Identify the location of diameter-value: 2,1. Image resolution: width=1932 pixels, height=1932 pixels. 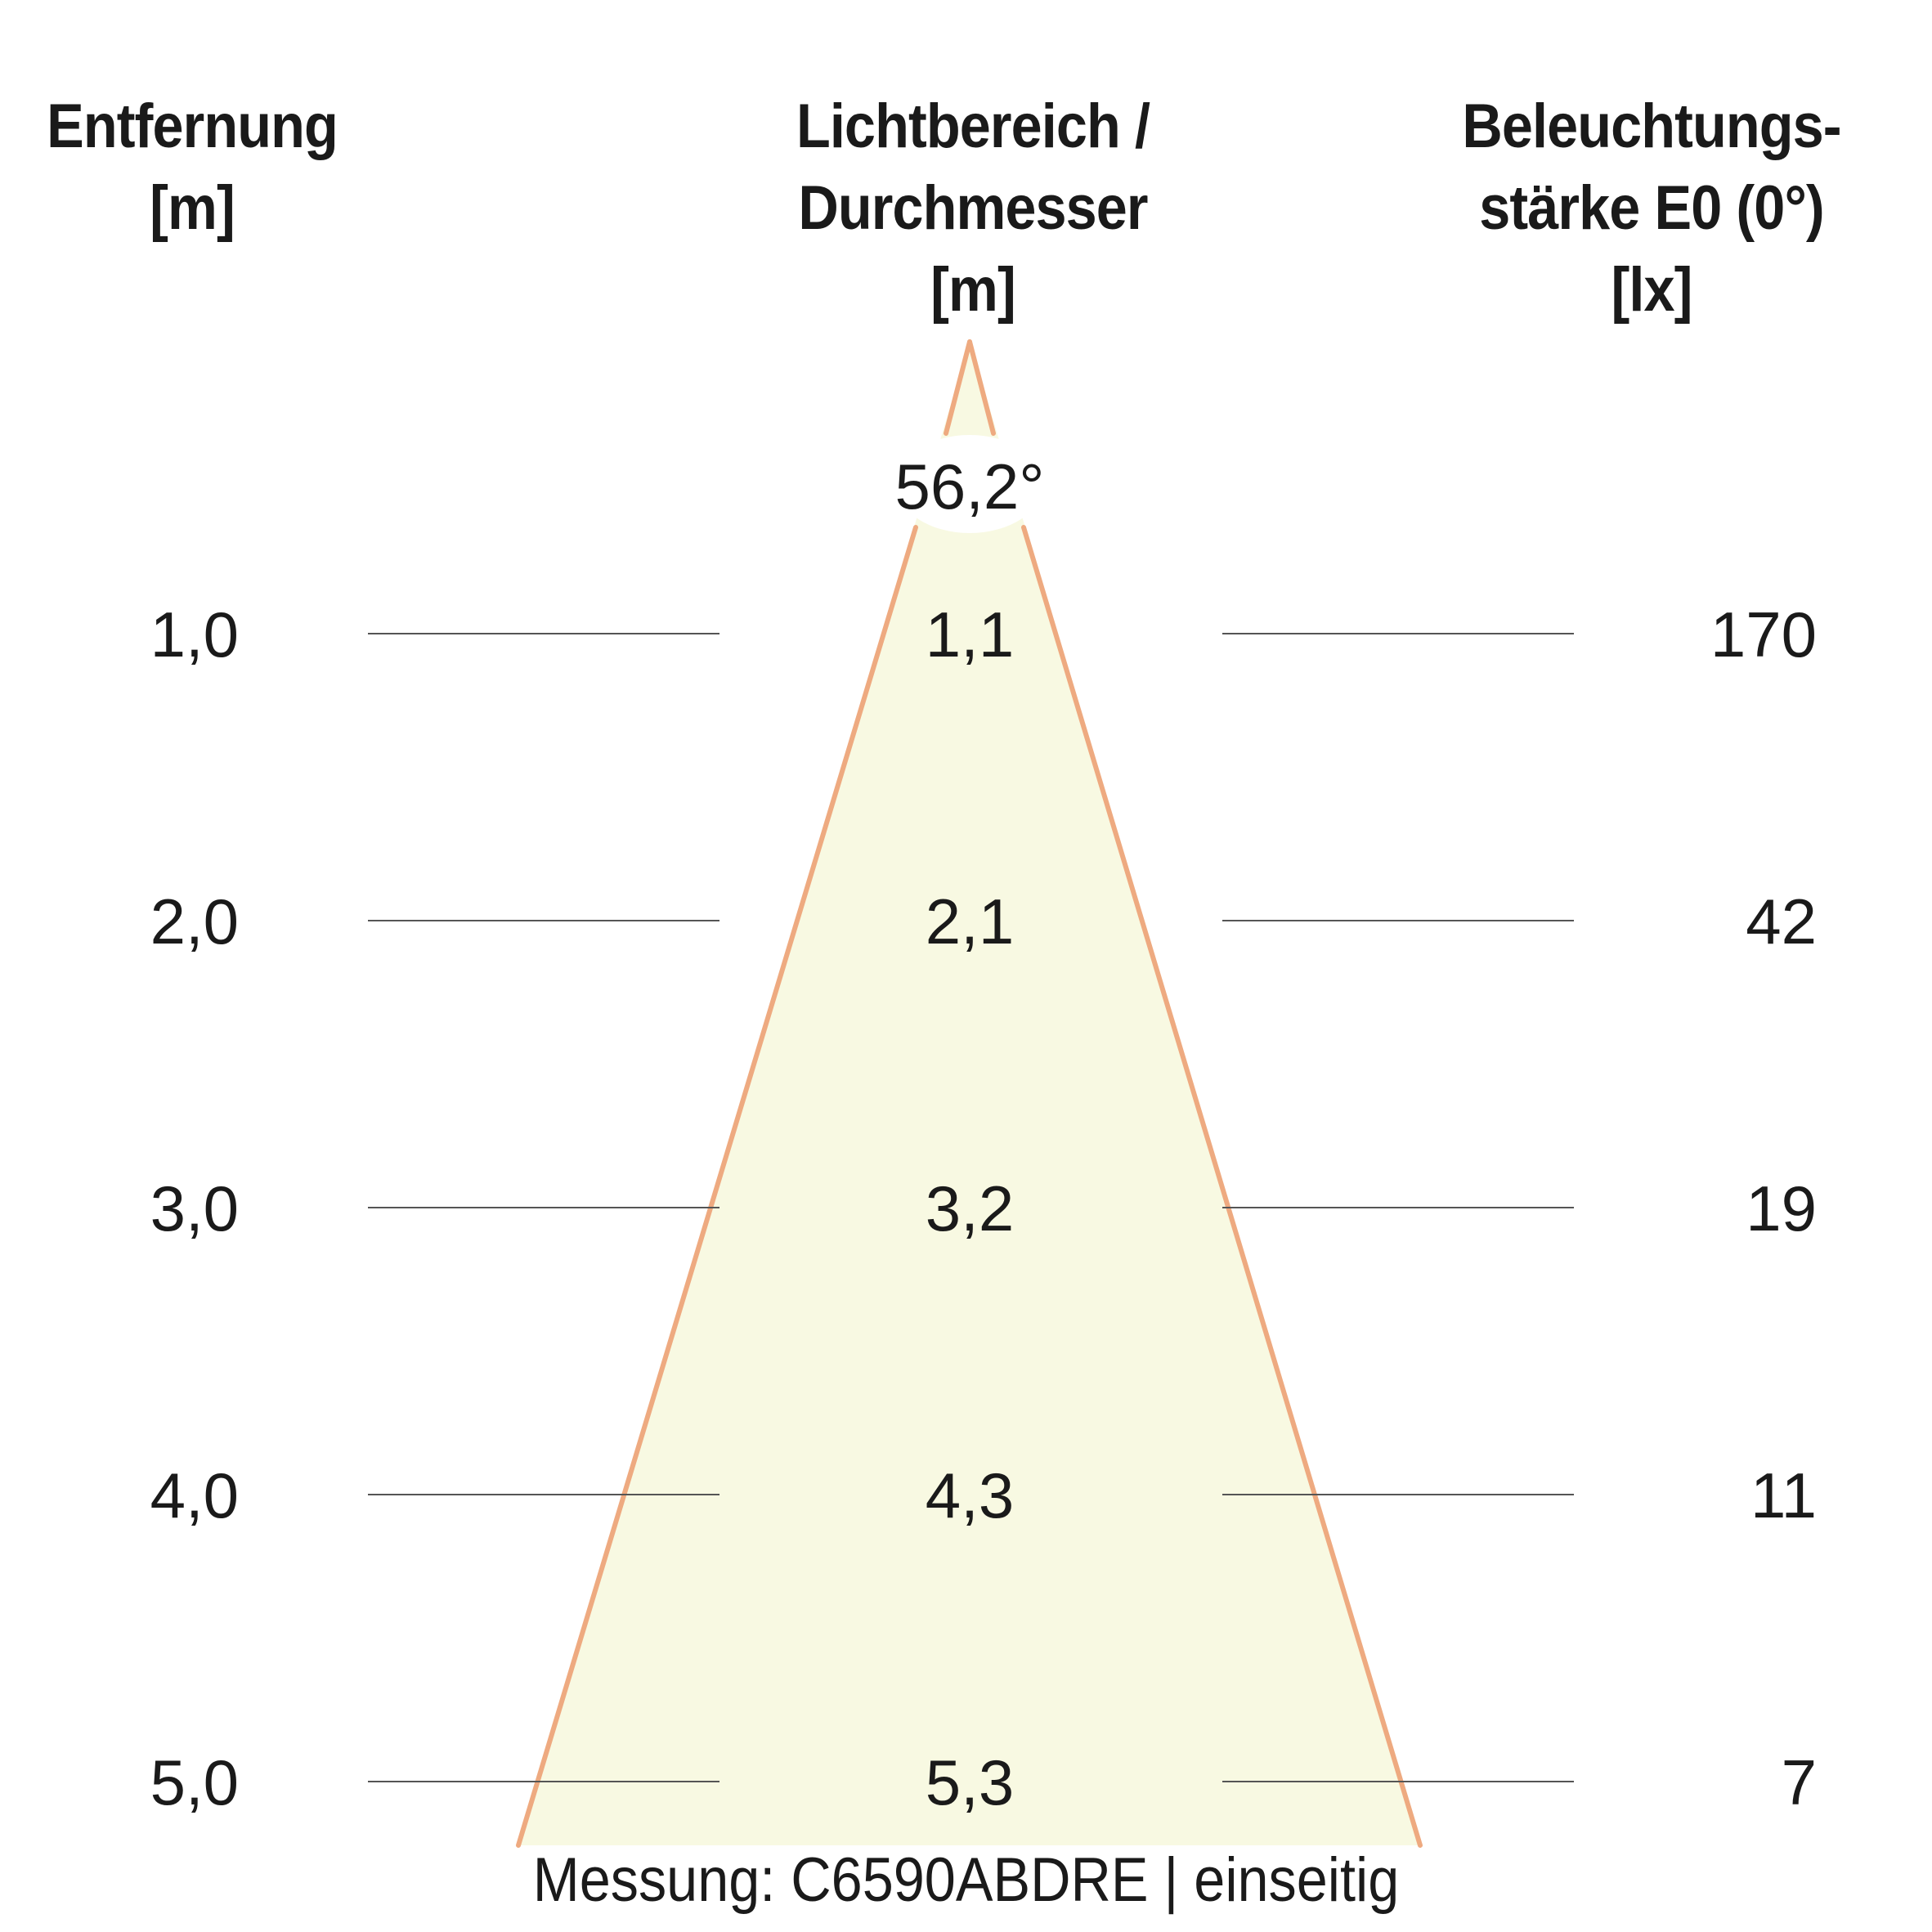
(970, 921).